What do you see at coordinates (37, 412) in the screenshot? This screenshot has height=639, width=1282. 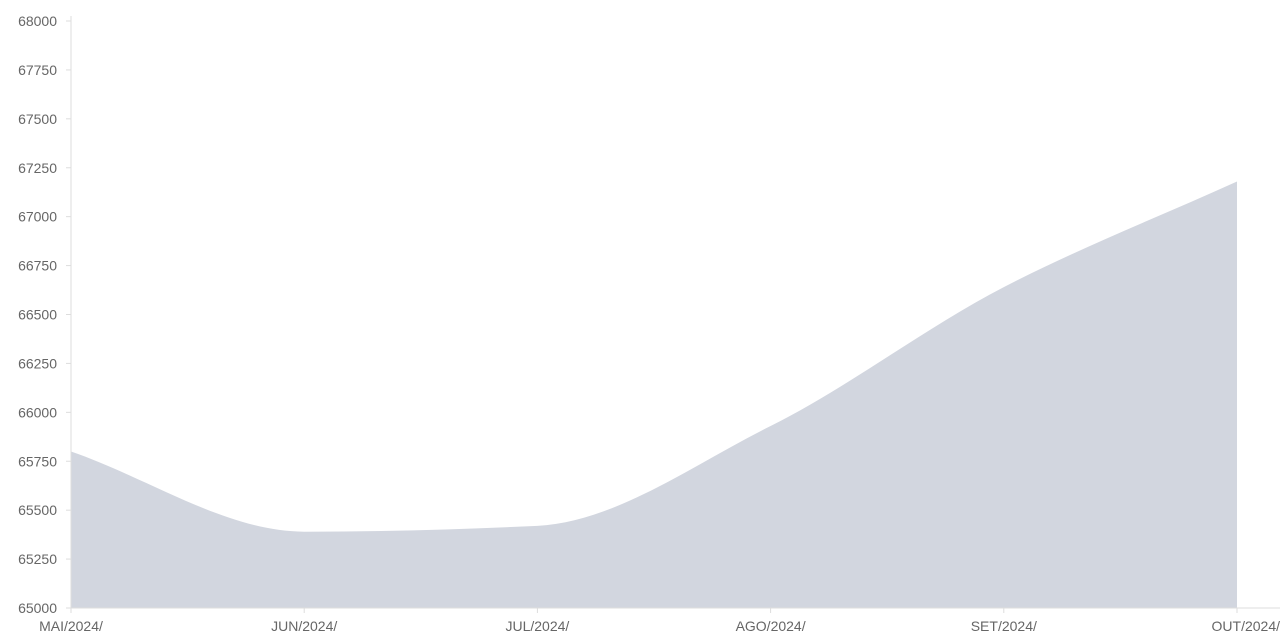 I see `y-tick-label: 66000` at bounding box center [37, 412].